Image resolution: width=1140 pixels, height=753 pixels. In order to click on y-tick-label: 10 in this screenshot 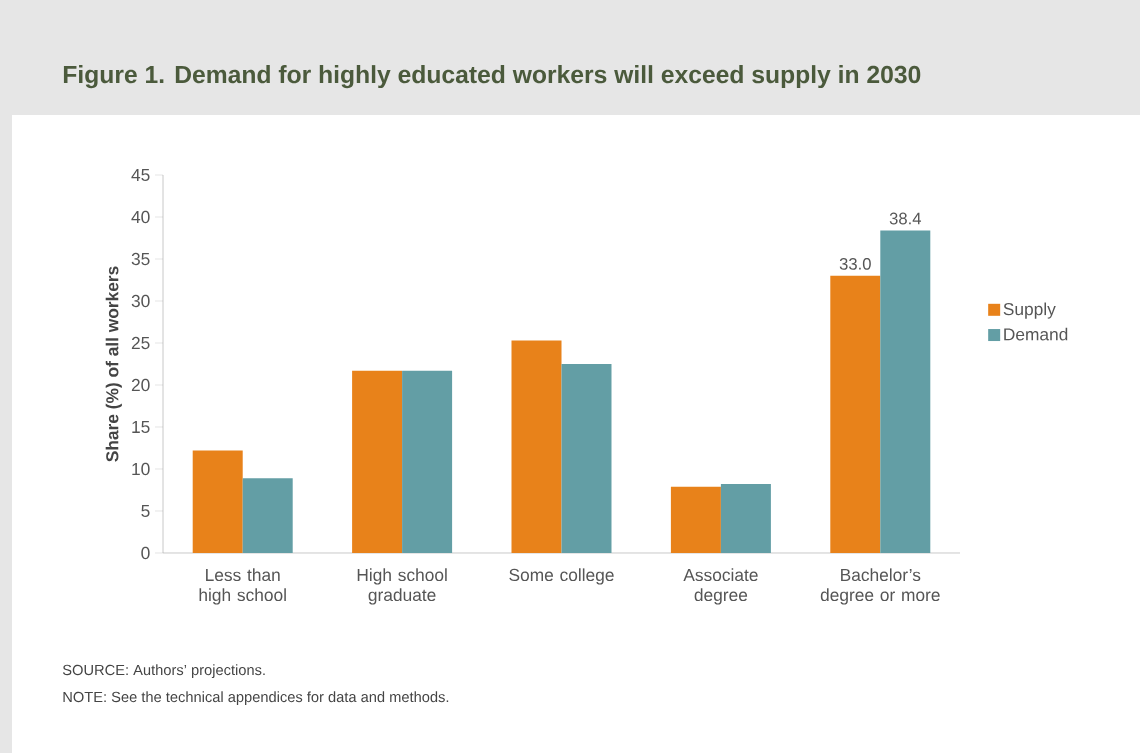, I will do `click(141, 469)`.